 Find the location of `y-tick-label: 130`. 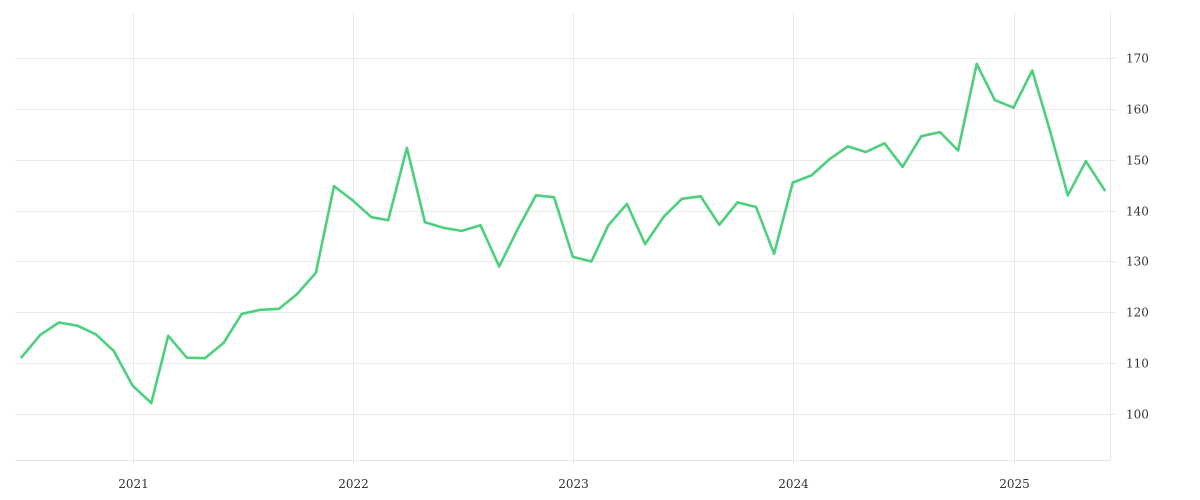

y-tick-label: 130 is located at coordinates (1137, 262).